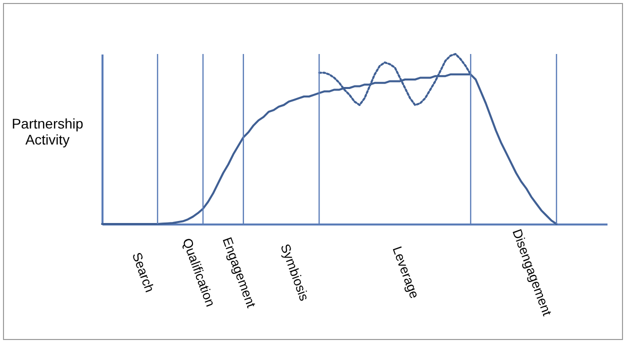  What do you see at coordinates (48, 132) in the screenshot?
I see `y-axis-title: Partnership Activity` at bounding box center [48, 132].